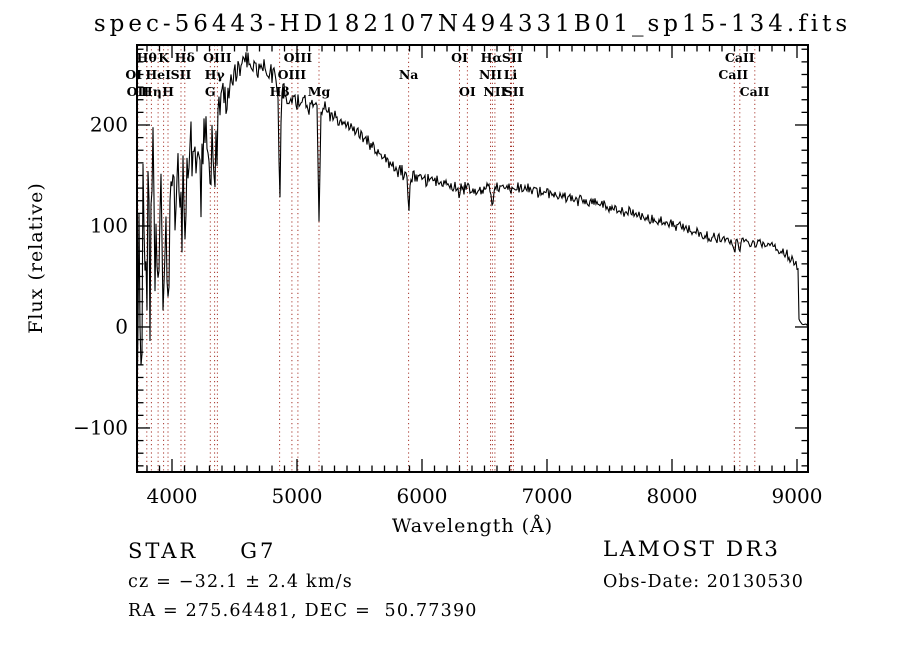 This screenshot has width=900, height=649. What do you see at coordinates (163, 551) in the screenshot?
I see `object-type-label: STAR` at bounding box center [163, 551].